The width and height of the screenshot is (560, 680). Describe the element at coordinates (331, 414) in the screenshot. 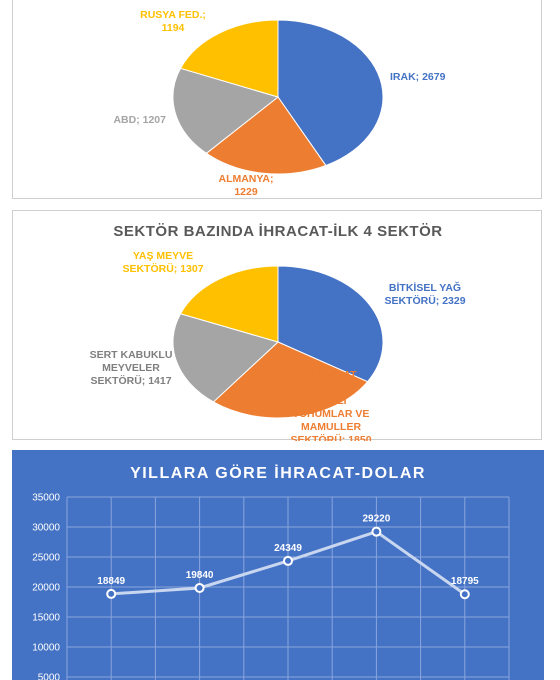

I see `pie-data-label-line: TOHUMLAR VE` at that location.